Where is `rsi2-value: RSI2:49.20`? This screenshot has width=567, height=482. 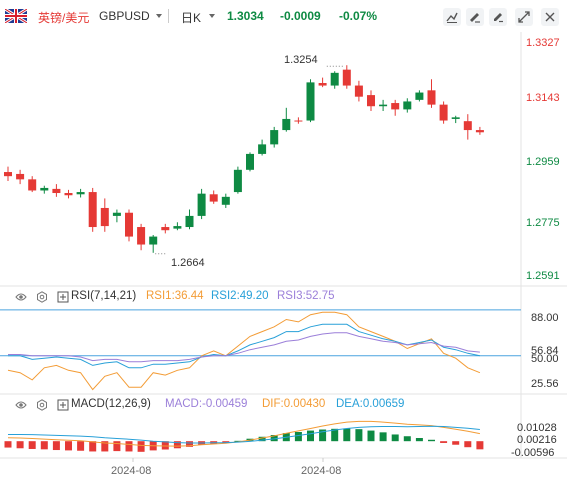
rsi2-value: RSI2:49.20 is located at coordinates (240, 296).